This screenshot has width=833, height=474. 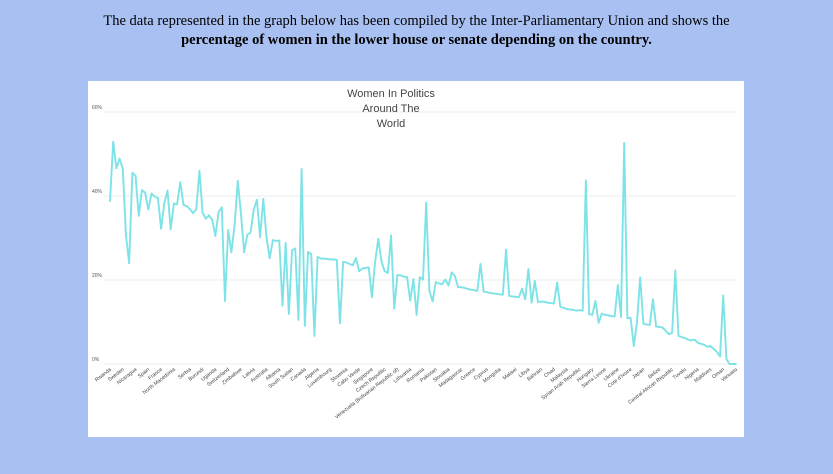 What do you see at coordinates (97, 192) in the screenshot?
I see `y-tick-label: 40%` at bounding box center [97, 192].